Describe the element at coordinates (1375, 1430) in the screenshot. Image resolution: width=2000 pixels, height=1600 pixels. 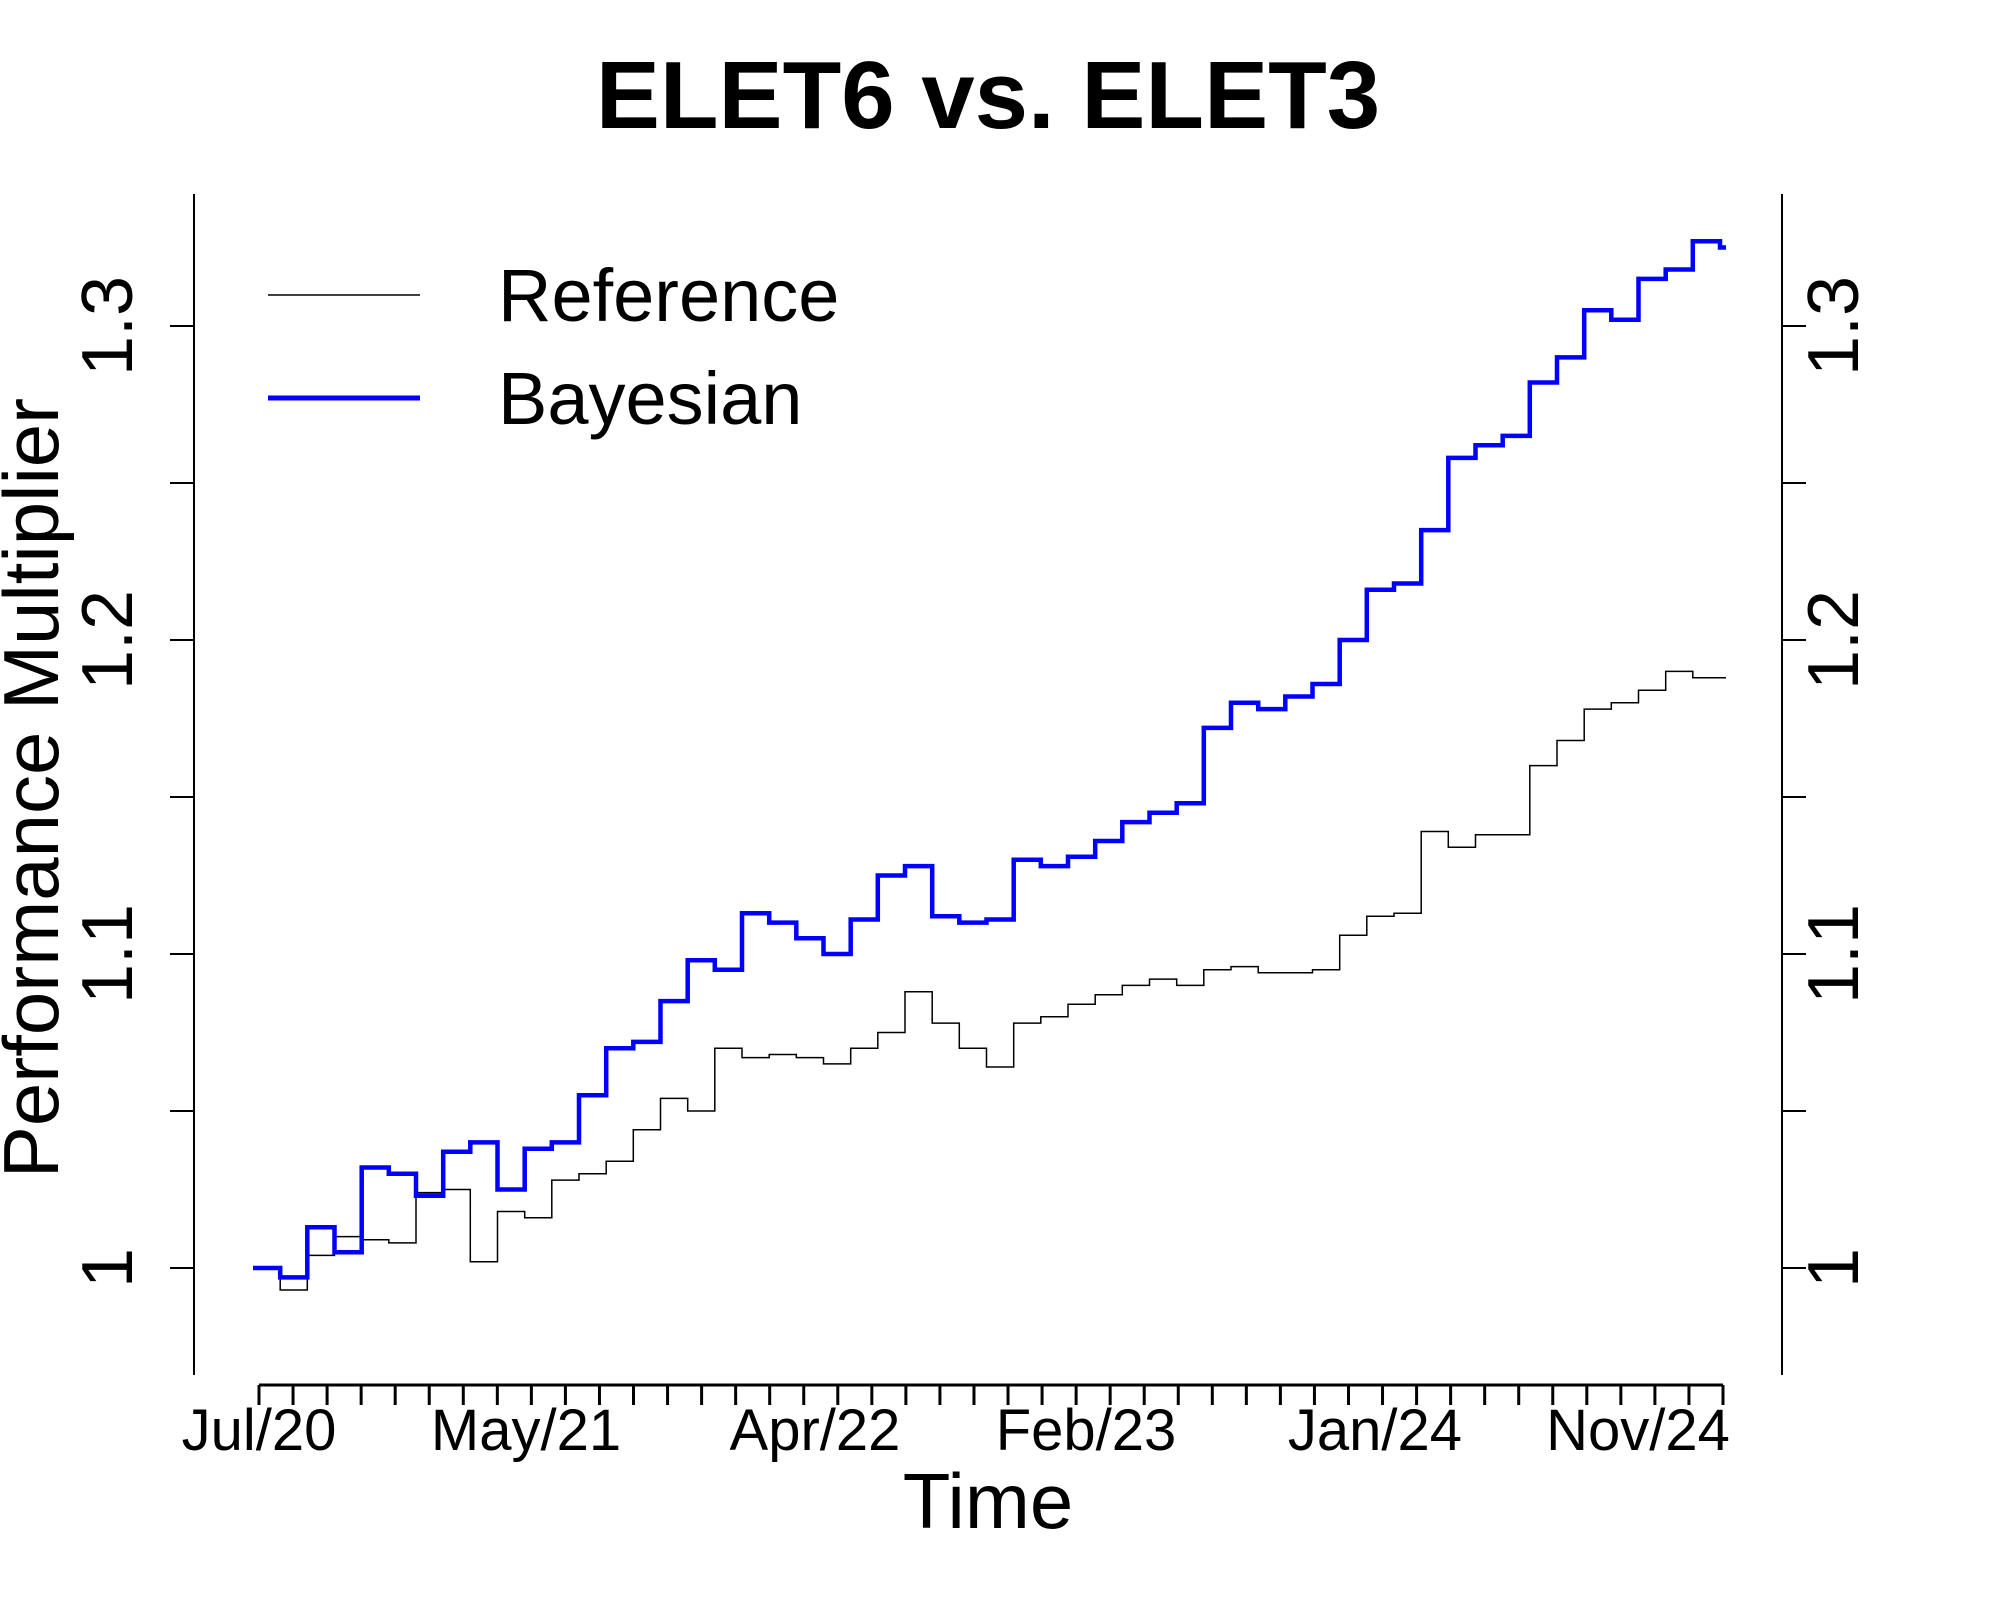
I see `x-tick-label: Jan/24` at that location.